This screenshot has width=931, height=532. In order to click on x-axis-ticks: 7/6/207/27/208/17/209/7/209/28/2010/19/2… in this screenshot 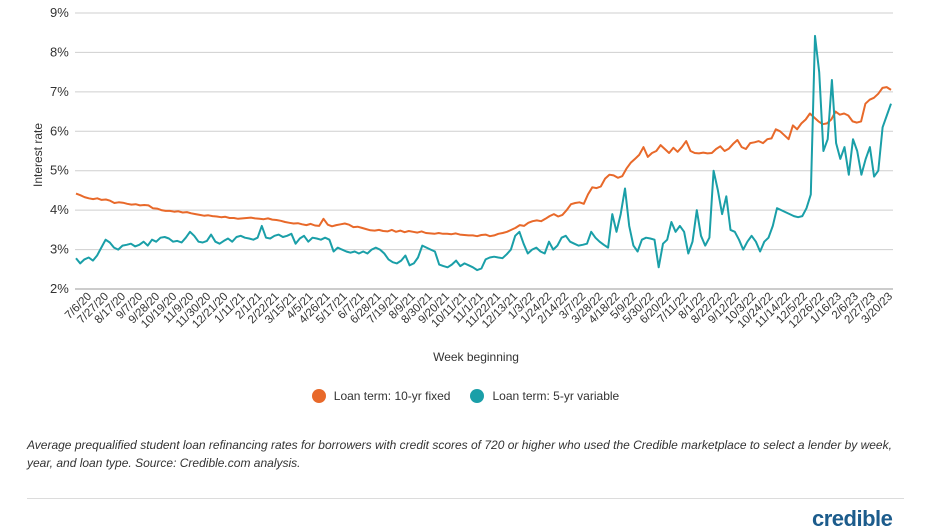, I will do `click(479, 311)`.